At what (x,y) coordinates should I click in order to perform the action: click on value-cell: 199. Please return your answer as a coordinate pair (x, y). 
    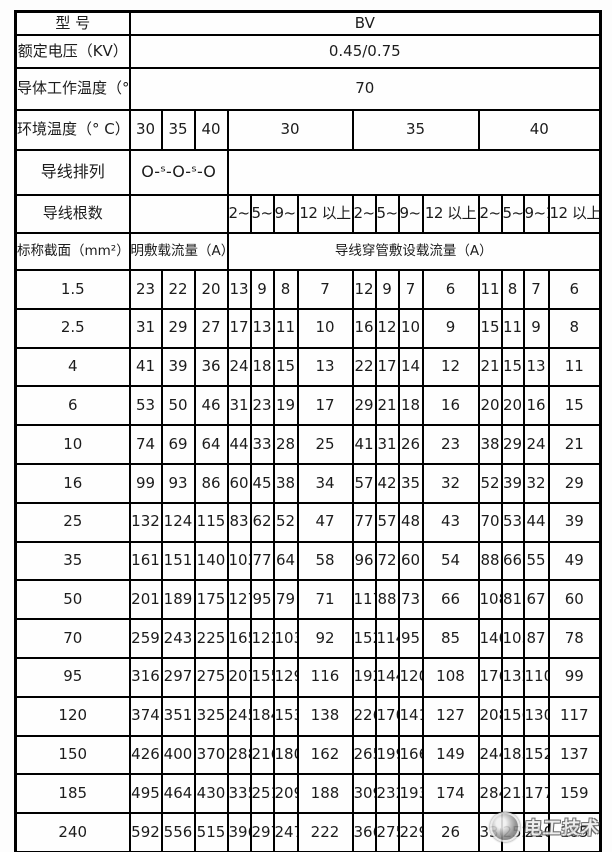
    Looking at the image, I should click on (387, 755).